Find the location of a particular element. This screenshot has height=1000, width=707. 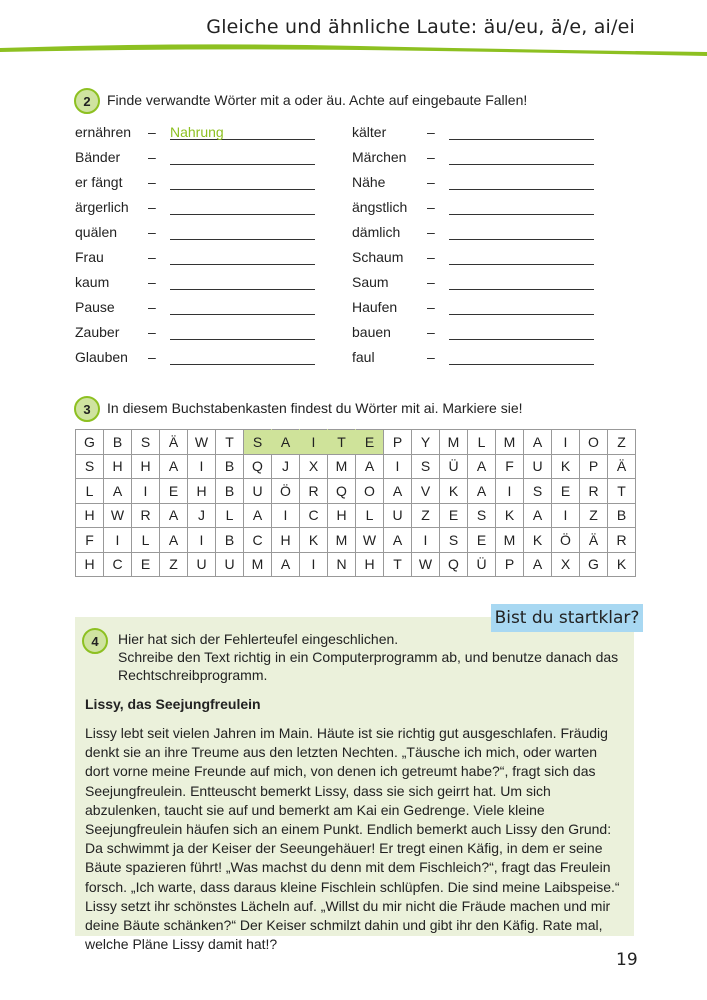

grid-cell: G is located at coordinates (89, 442).